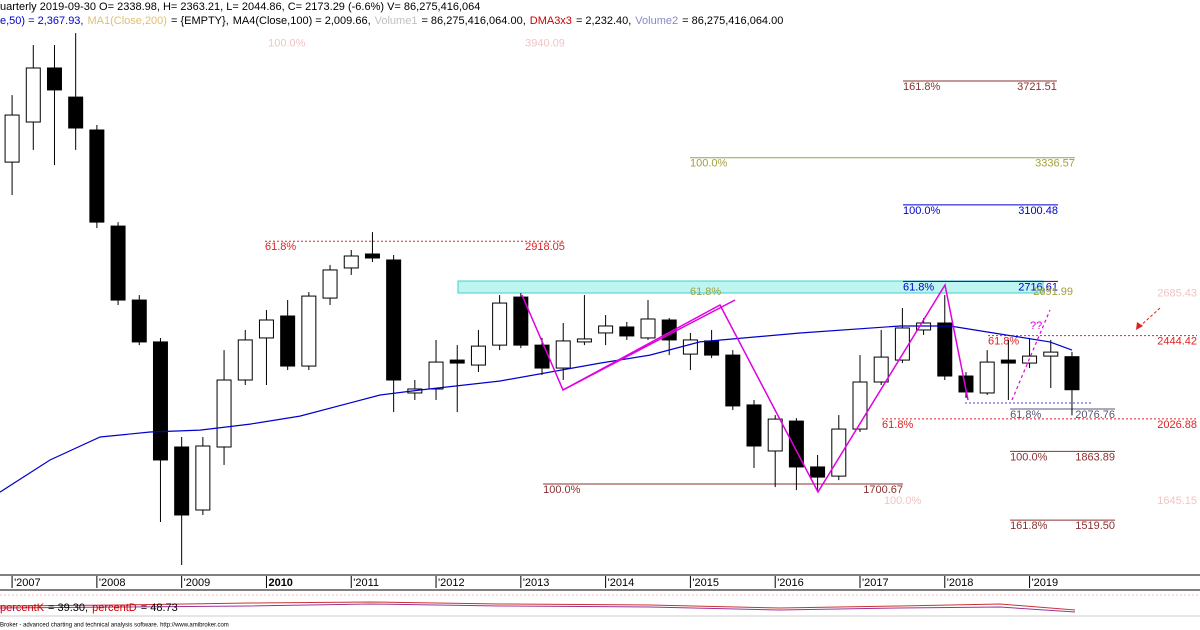  Describe the element at coordinates (302, 21) in the screenshot. I see `legend-item: MA4(Close,100) = 2,009.66,` at that location.